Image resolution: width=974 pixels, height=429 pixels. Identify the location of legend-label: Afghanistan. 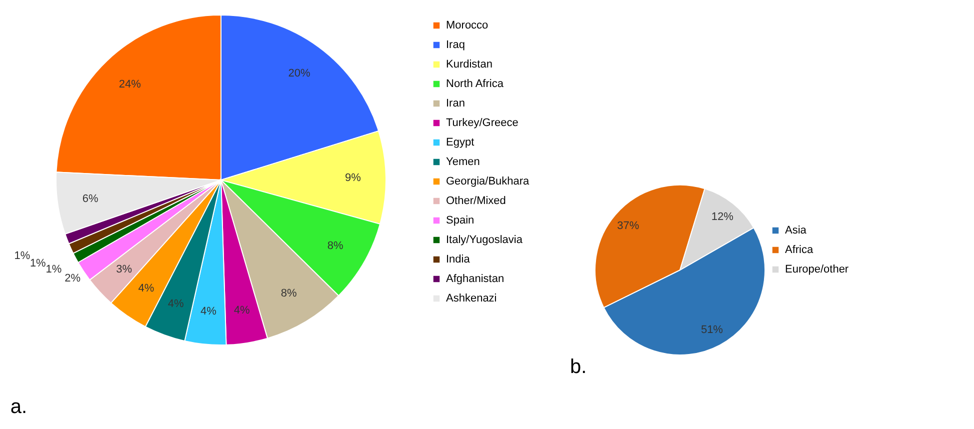
(475, 279).